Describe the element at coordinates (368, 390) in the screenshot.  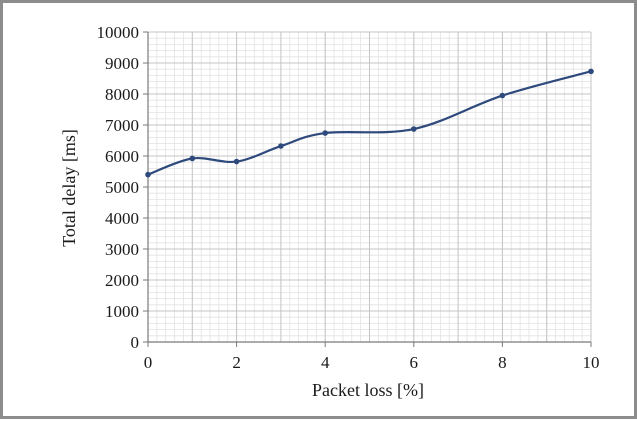
I see `x-axis-title: Packet loss [%]` at that location.